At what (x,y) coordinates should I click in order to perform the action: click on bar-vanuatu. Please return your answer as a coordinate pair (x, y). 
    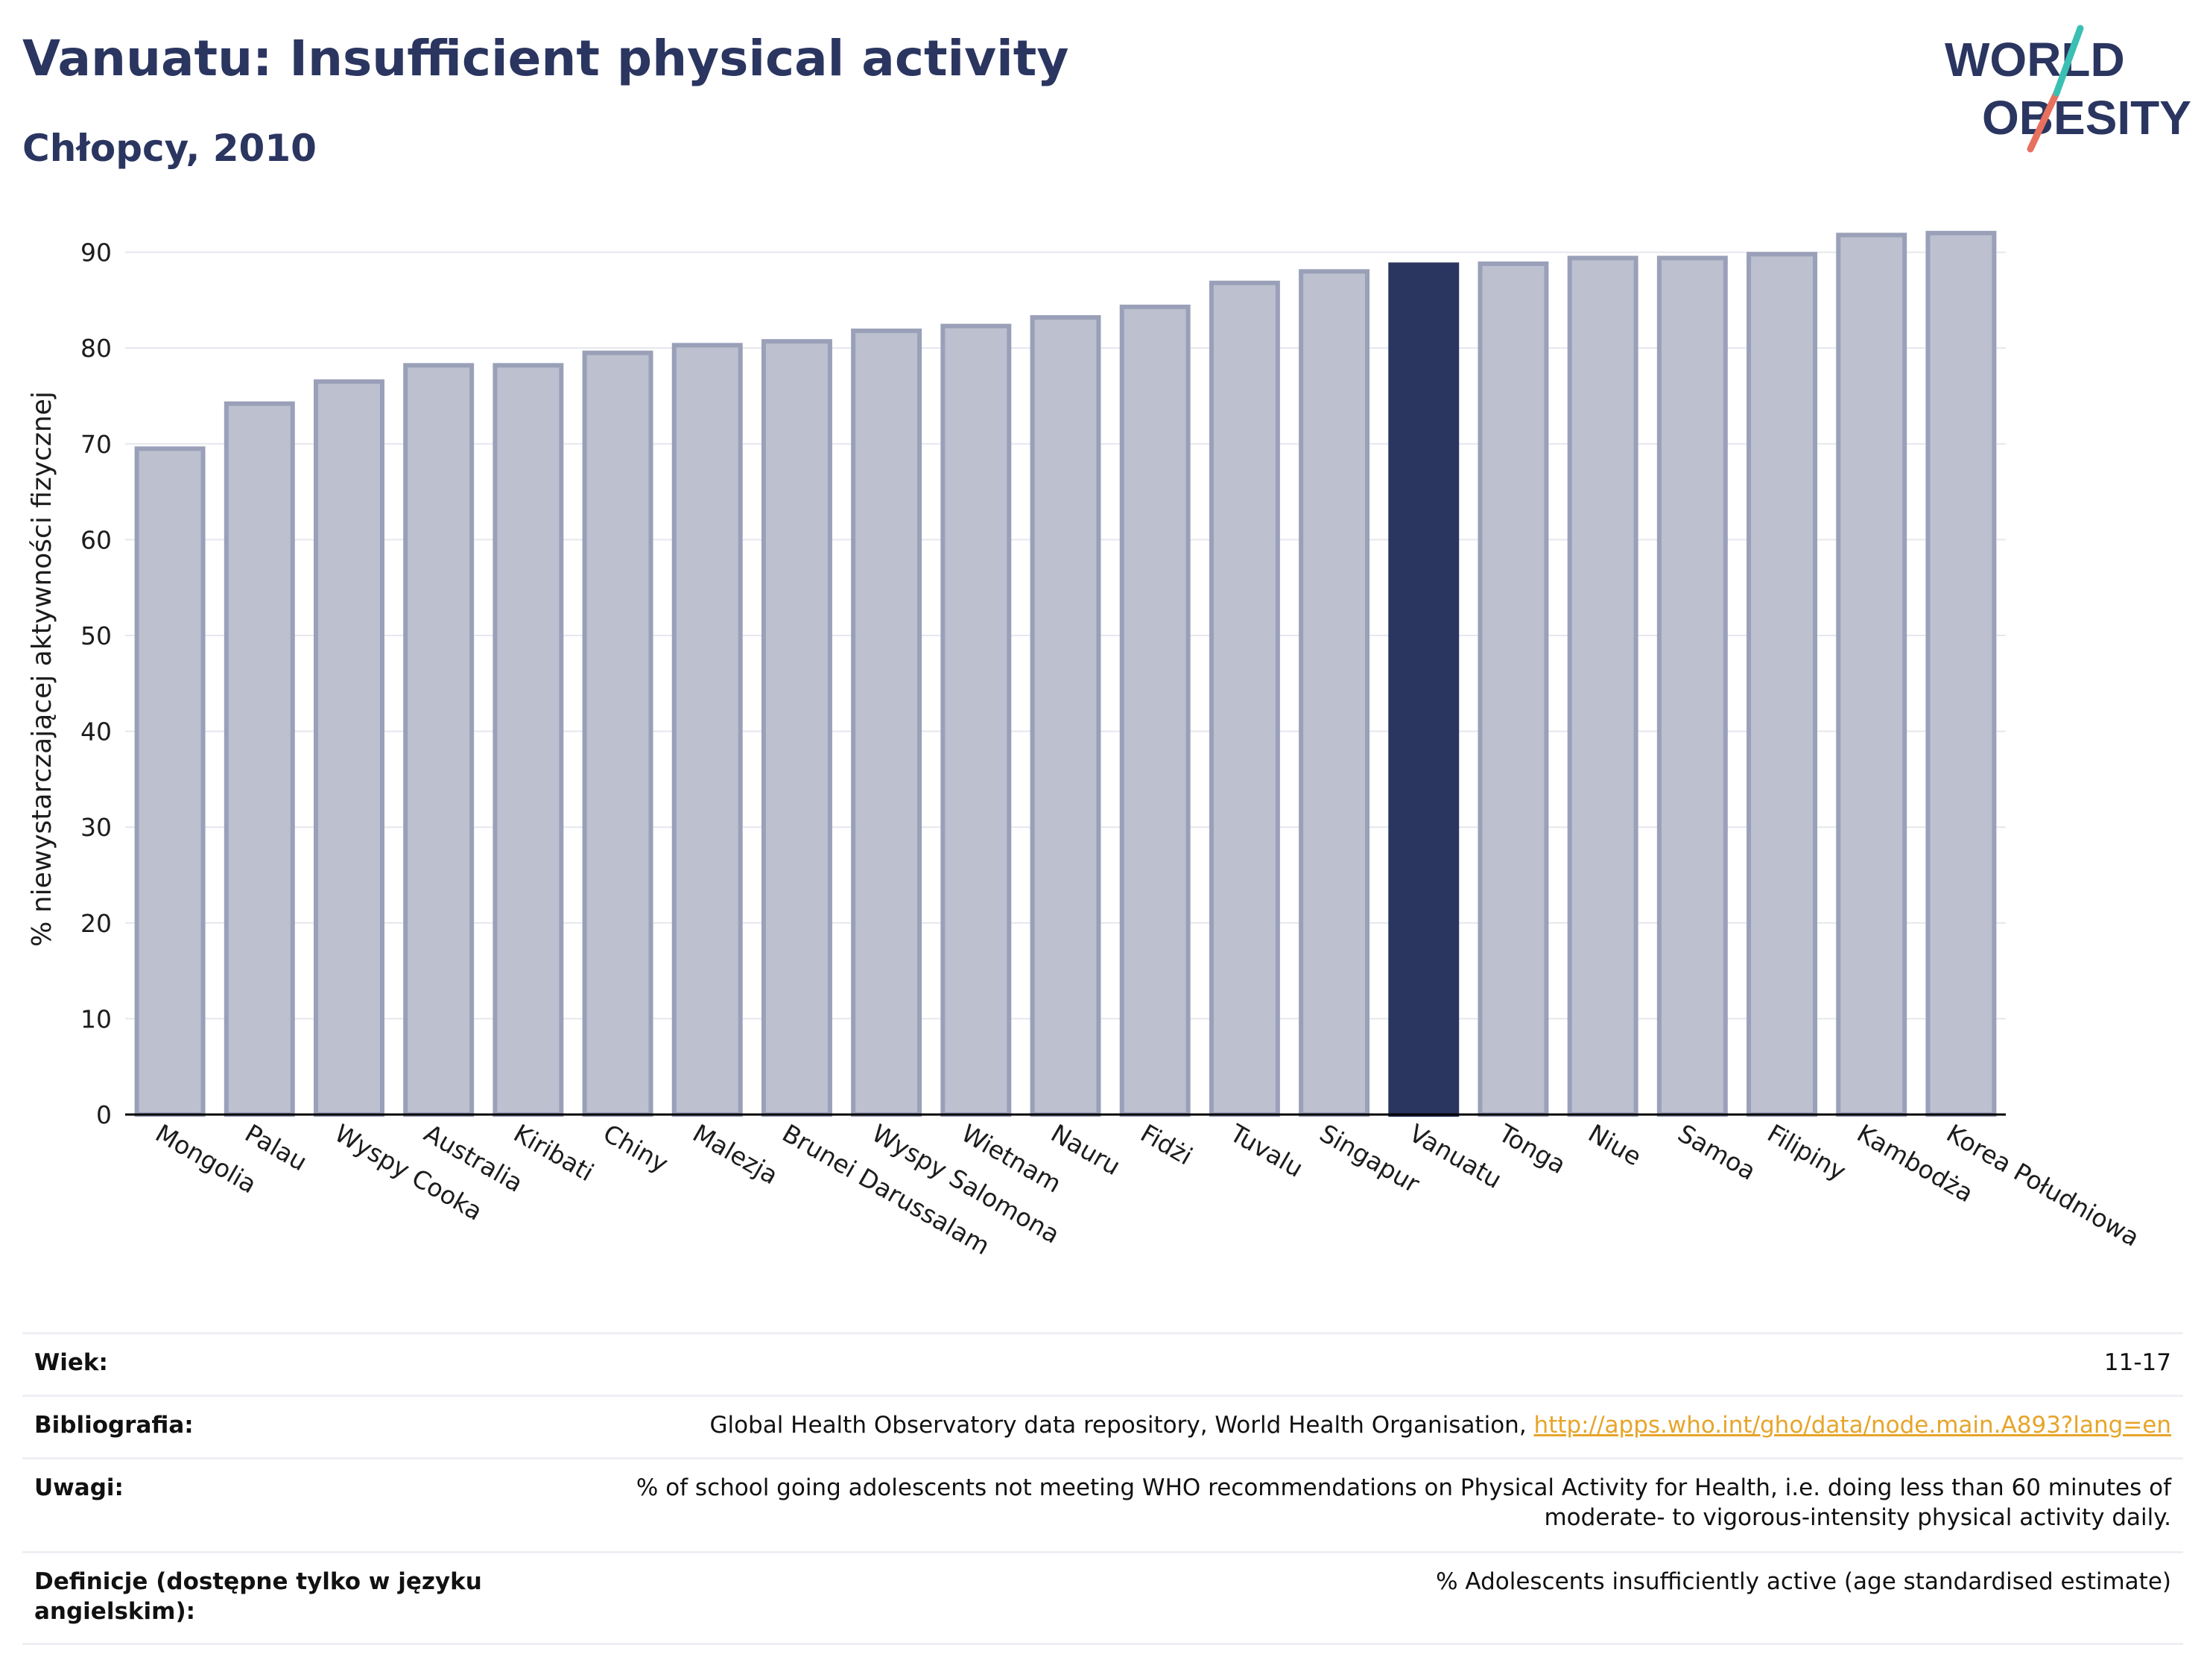
    Looking at the image, I should click on (1424, 689).